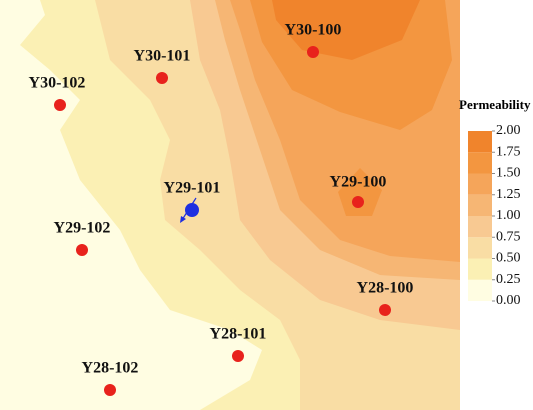 This screenshot has height=410, width=533. I want to click on well-label: Y29-102, so click(82, 228).